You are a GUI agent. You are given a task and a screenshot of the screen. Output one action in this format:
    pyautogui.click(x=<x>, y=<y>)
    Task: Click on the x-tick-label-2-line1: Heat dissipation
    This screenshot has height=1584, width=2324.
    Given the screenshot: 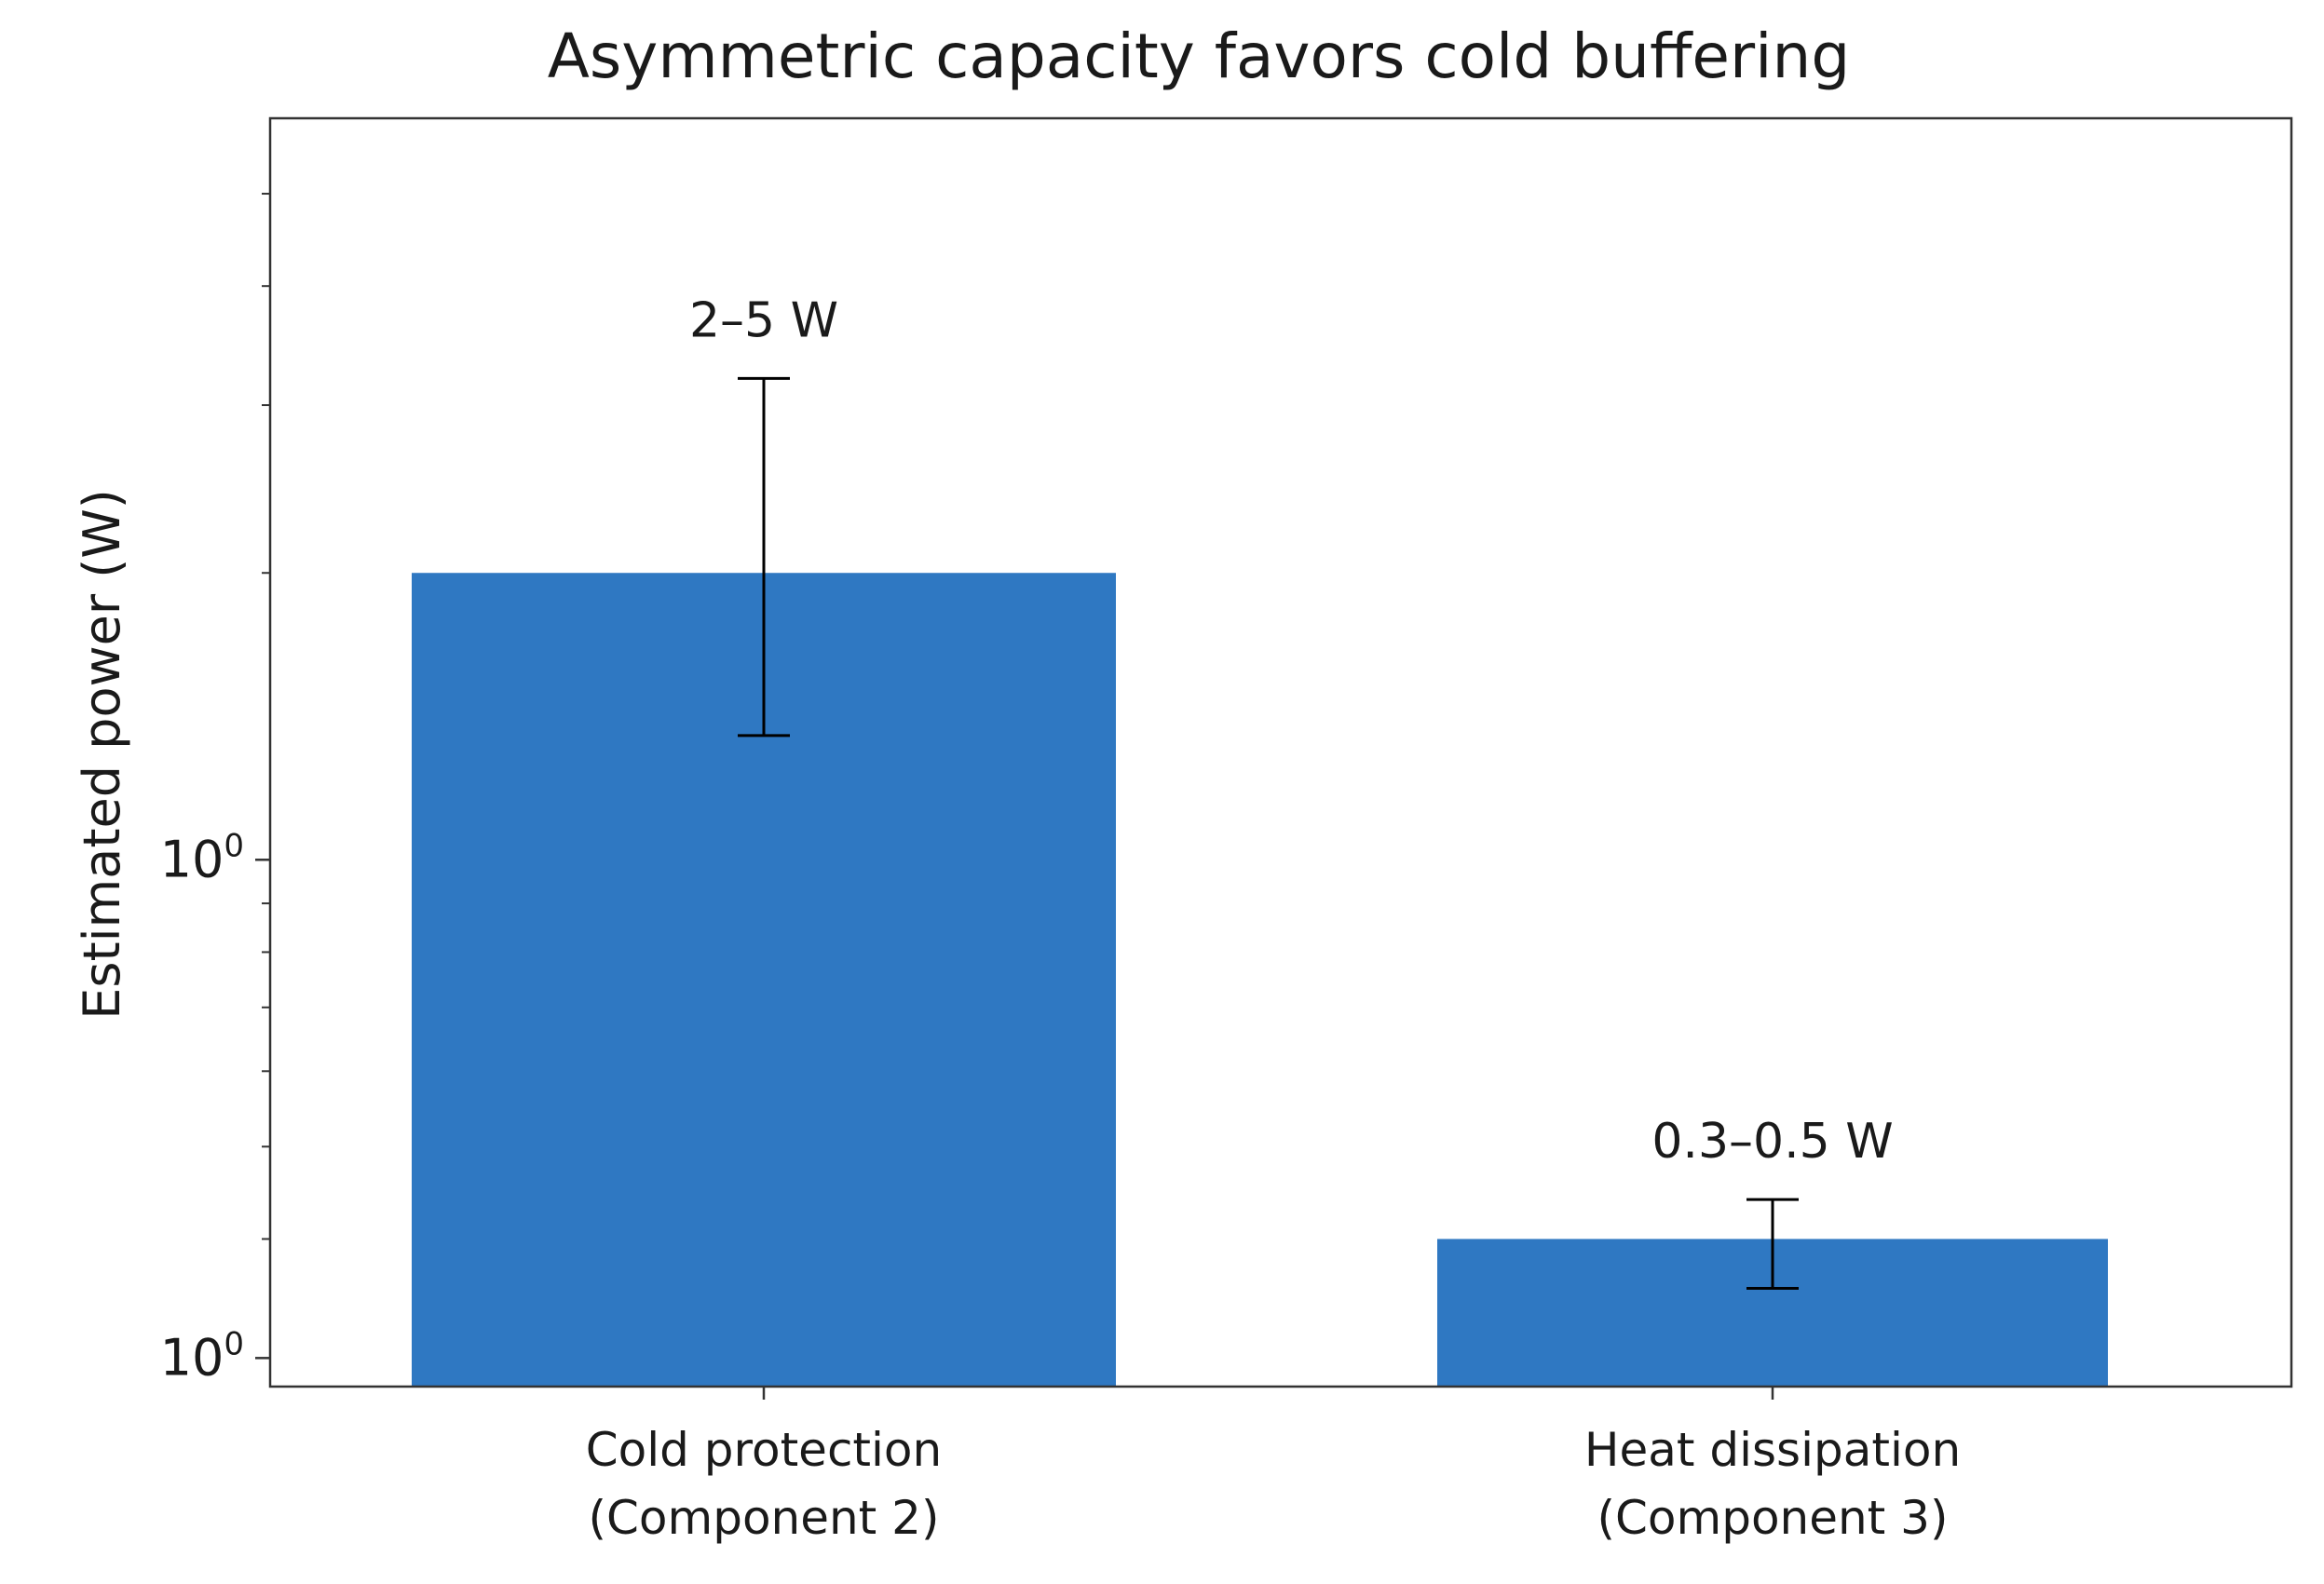 What is the action you would take?
    pyautogui.click(x=1772, y=1450)
    